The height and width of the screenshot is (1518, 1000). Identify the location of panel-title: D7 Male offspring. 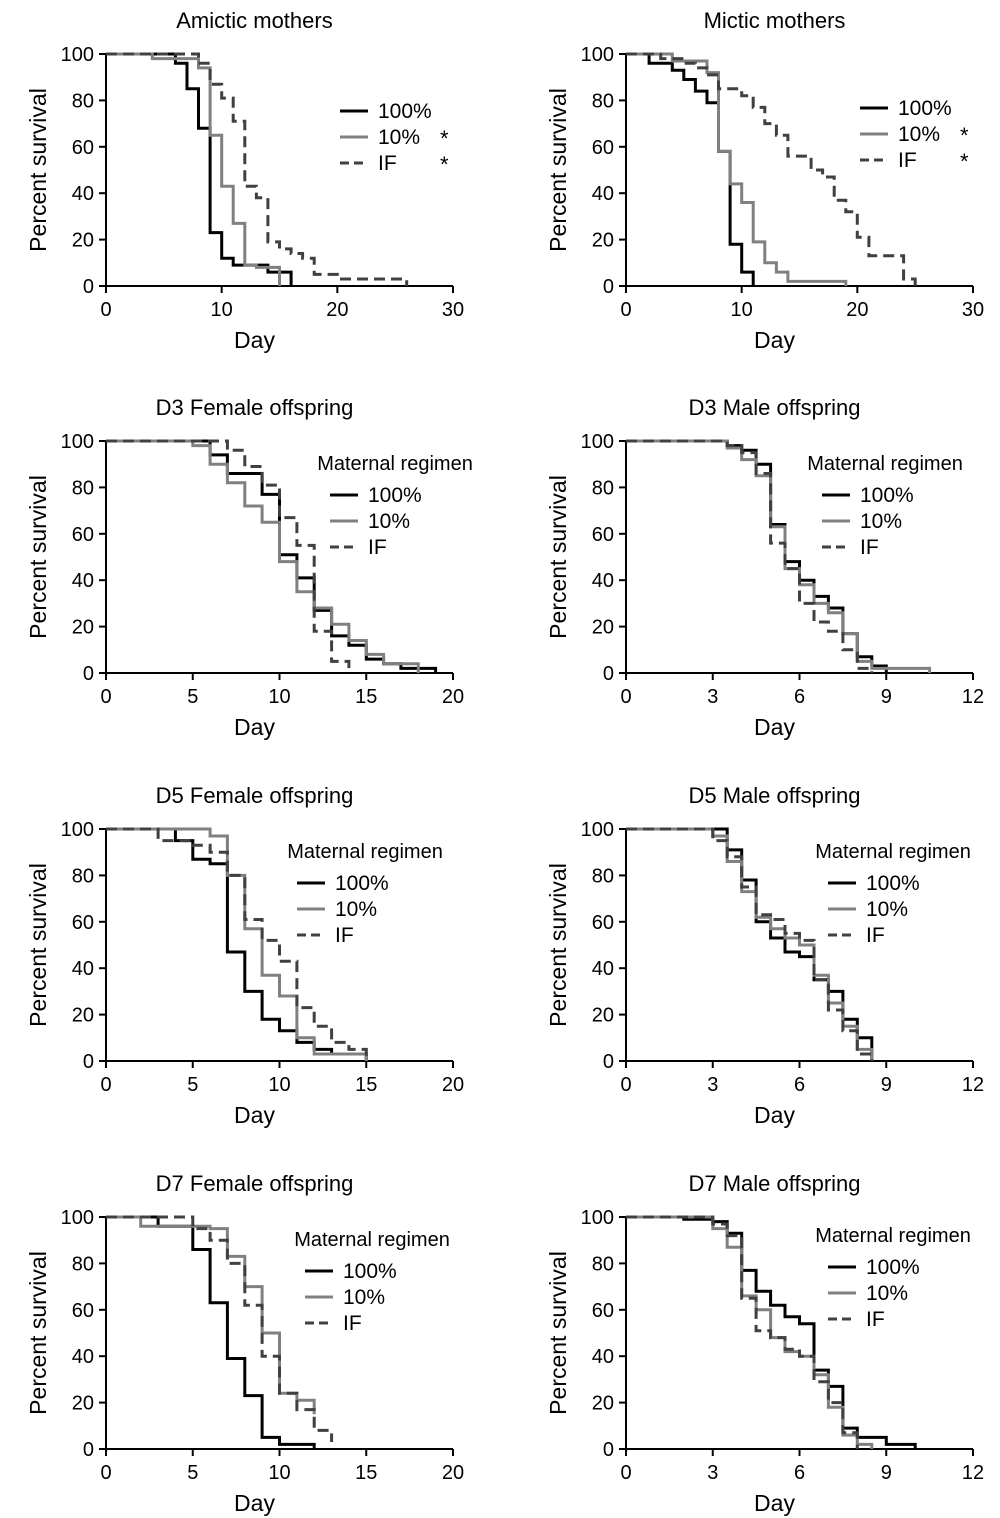
(774, 1183).